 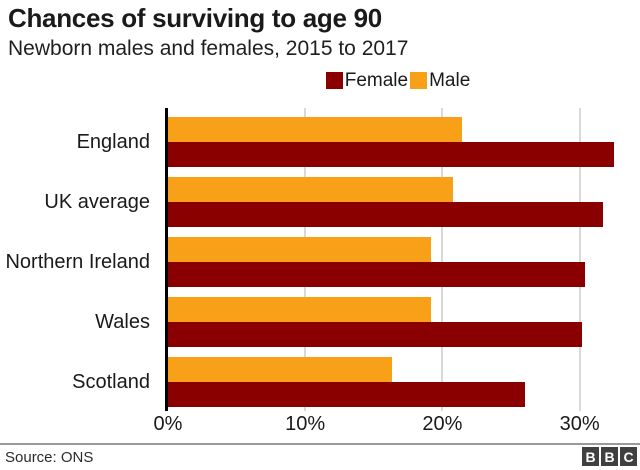 I want to click on bar-male-scotland, so click(x=280, y=369).